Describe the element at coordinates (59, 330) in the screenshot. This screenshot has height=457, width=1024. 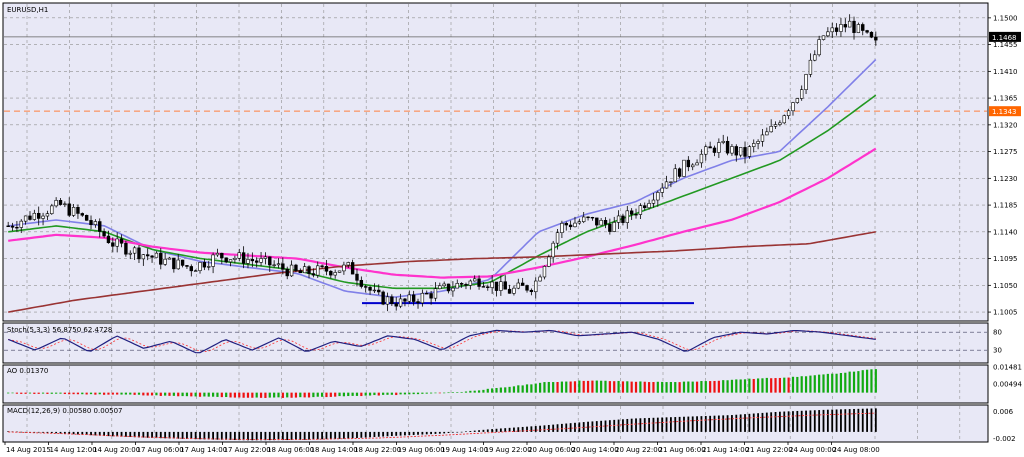
I see `stochastic-title: Stoch(5,3,3) 56.8750 62.4728` at that location.